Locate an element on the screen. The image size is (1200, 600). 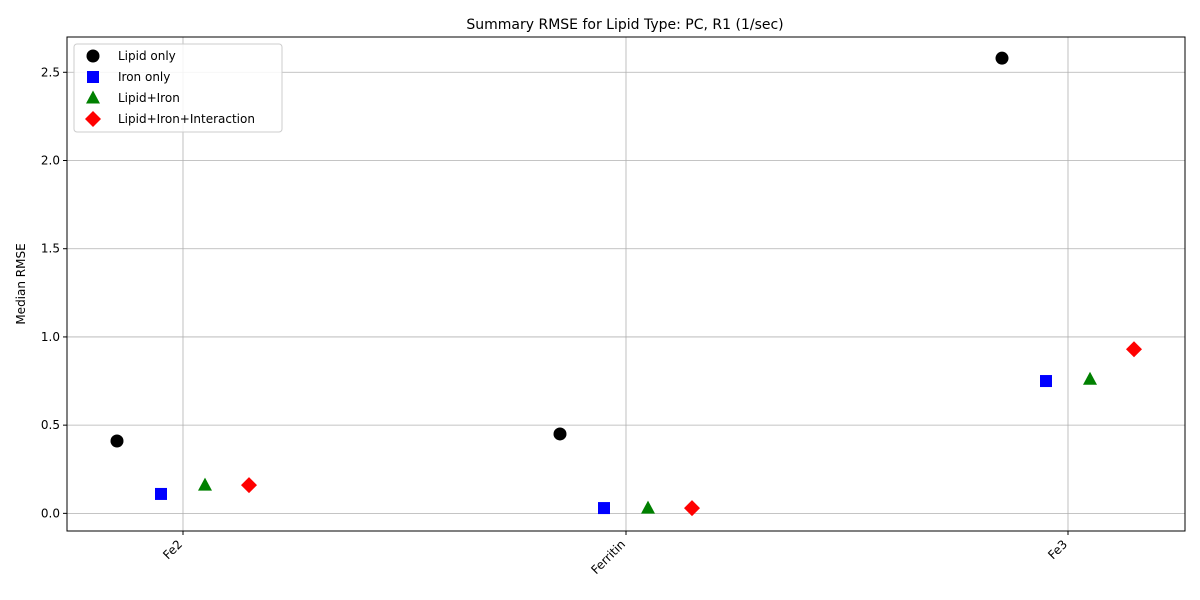
y-tick-label: 0.5 is located at coordinates (50, 425).